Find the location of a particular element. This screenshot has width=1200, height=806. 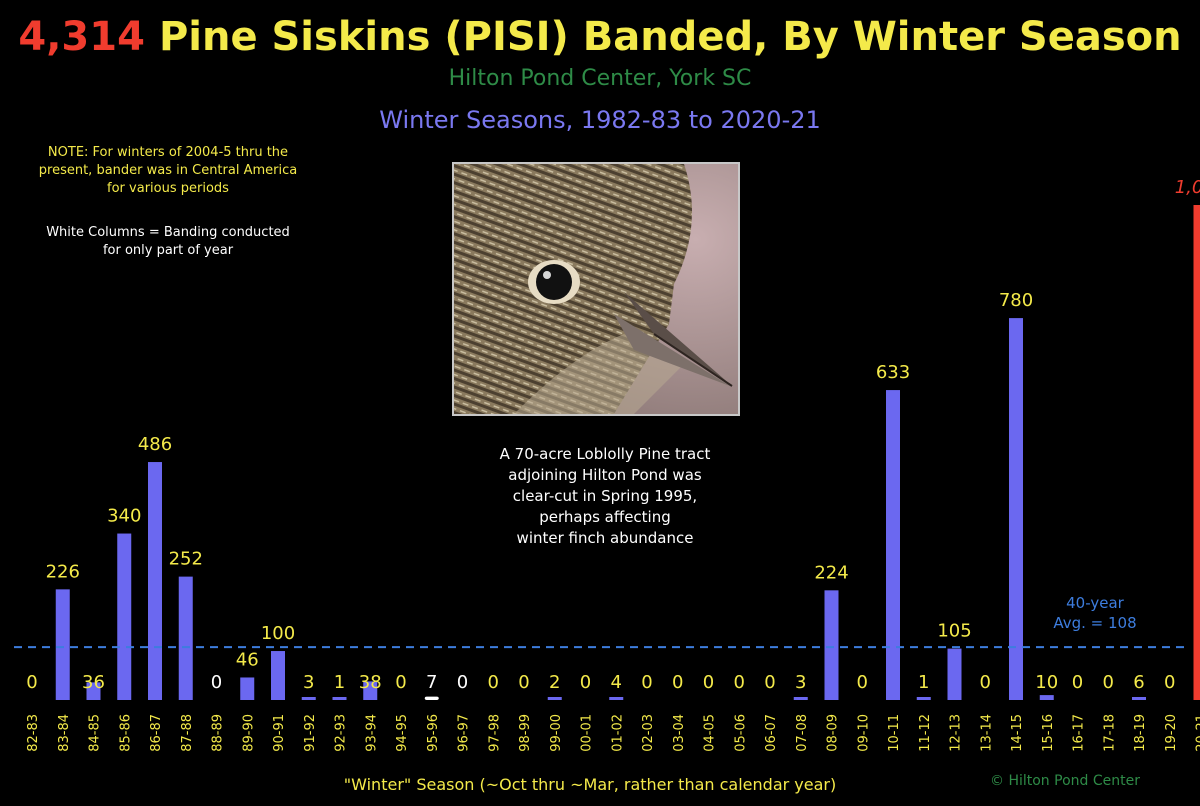

value-label-95-96: 7 is located at coordinates (431, 682).